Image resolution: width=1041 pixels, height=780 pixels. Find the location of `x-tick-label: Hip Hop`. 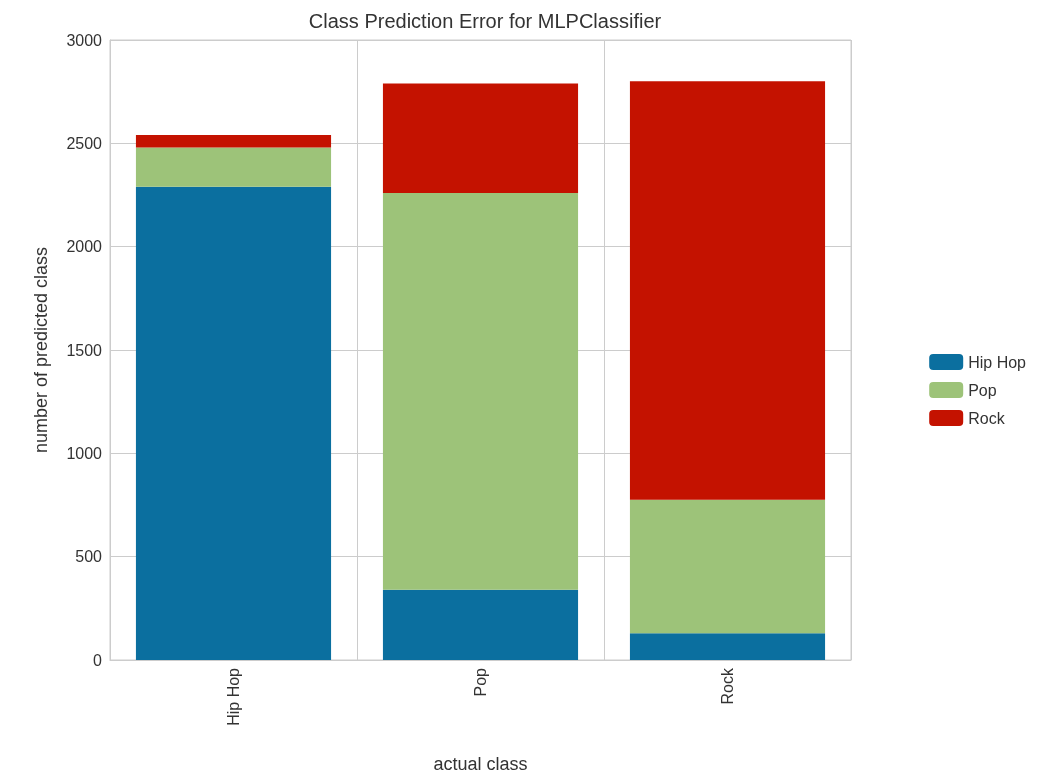

x-tick-label: Hip Hop is located at coordinates (233, 696).